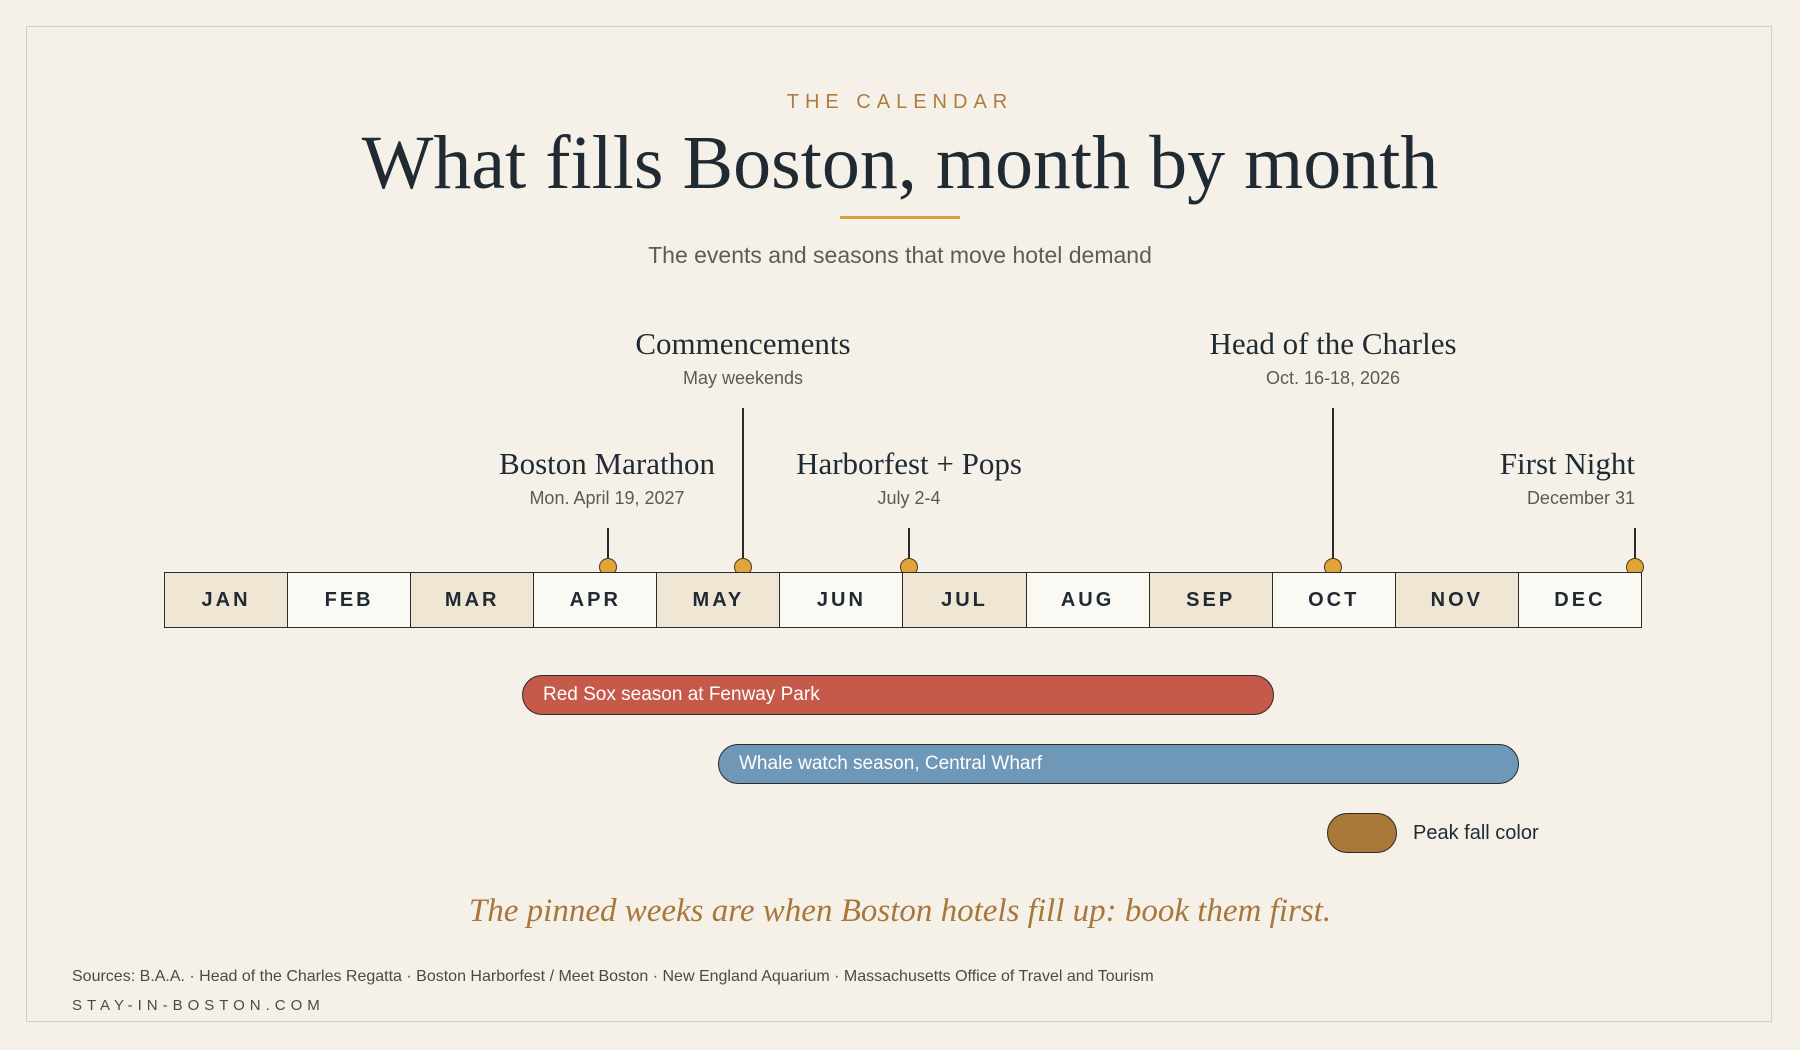 Image resolution: width=1800 pixels, height=1050 pixels. I want to click on event-name: Boston Marathon, so click(607, 463).